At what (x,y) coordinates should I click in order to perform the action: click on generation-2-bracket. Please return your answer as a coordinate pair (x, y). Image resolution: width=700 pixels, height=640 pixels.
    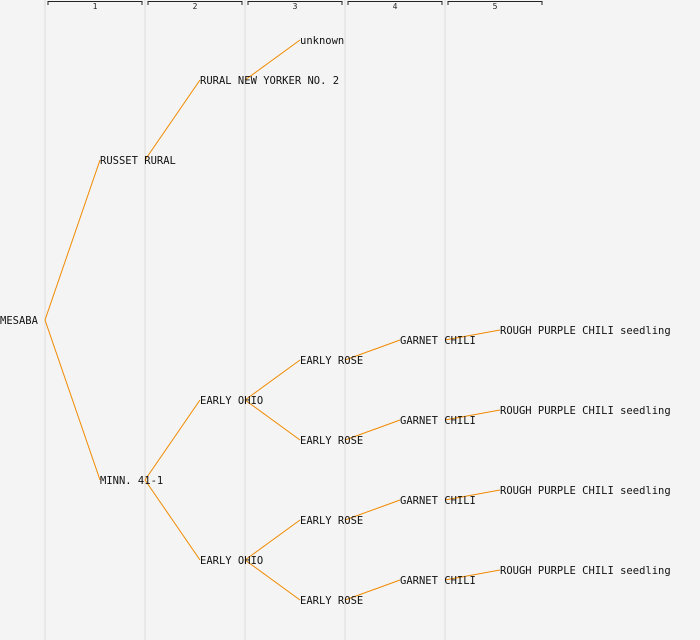
    Looking at the image, I should click on (195, 3).